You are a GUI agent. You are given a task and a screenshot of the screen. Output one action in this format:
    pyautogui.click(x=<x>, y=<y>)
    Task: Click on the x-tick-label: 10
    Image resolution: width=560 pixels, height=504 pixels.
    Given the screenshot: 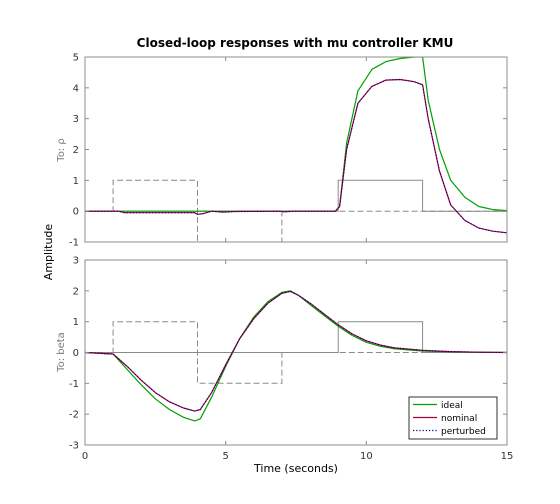 What is the action you would take?
    pyautogui.click(x=366, y=456)
    